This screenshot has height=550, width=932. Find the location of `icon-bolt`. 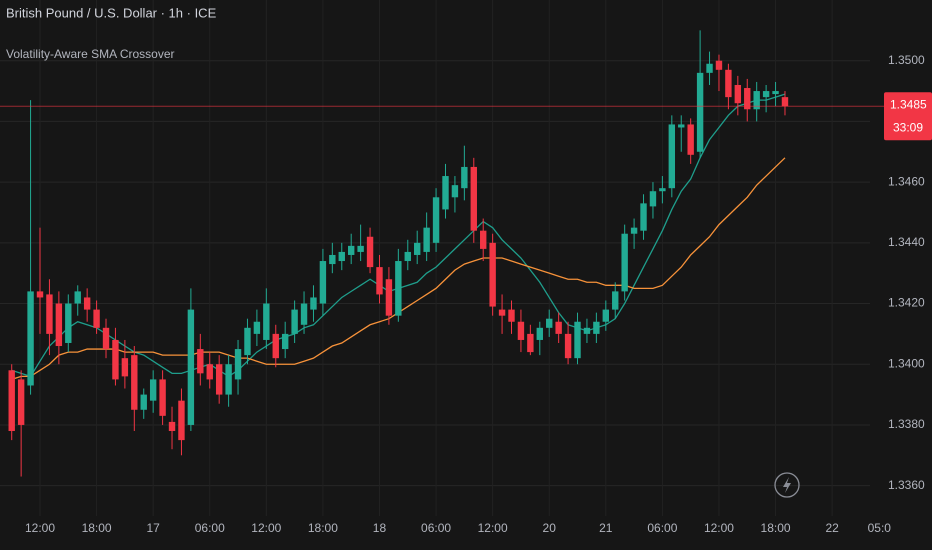

icon-bolt is located at coordinates (787, 485).